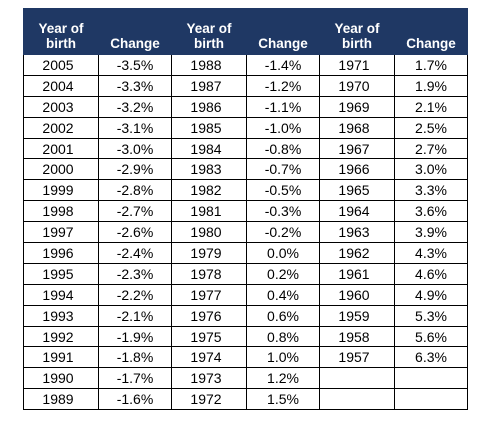 This screenshot has height=433, width=500. What do you see at coordinates (135, 315) in the screenshot?
I see `change-cell: -2.1%` at bounding box center [135, 315].